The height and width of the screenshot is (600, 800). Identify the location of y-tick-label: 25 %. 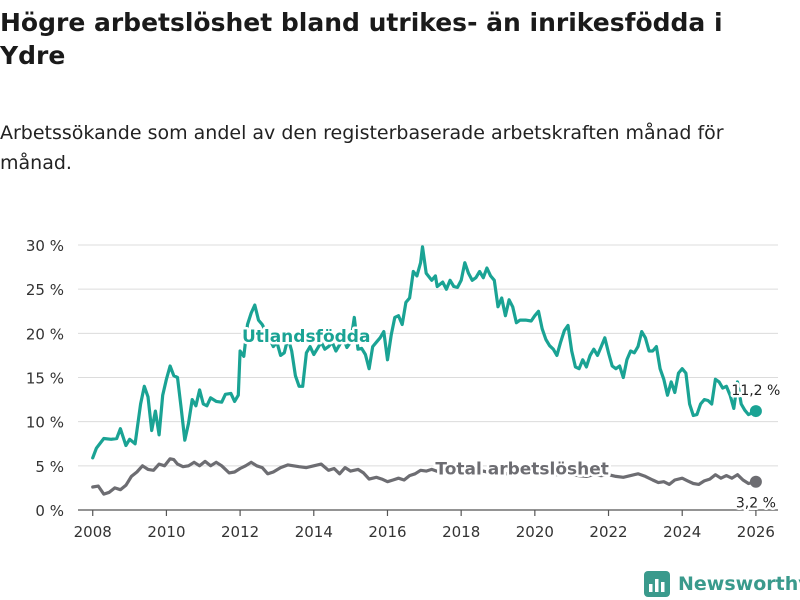
(45, 290).